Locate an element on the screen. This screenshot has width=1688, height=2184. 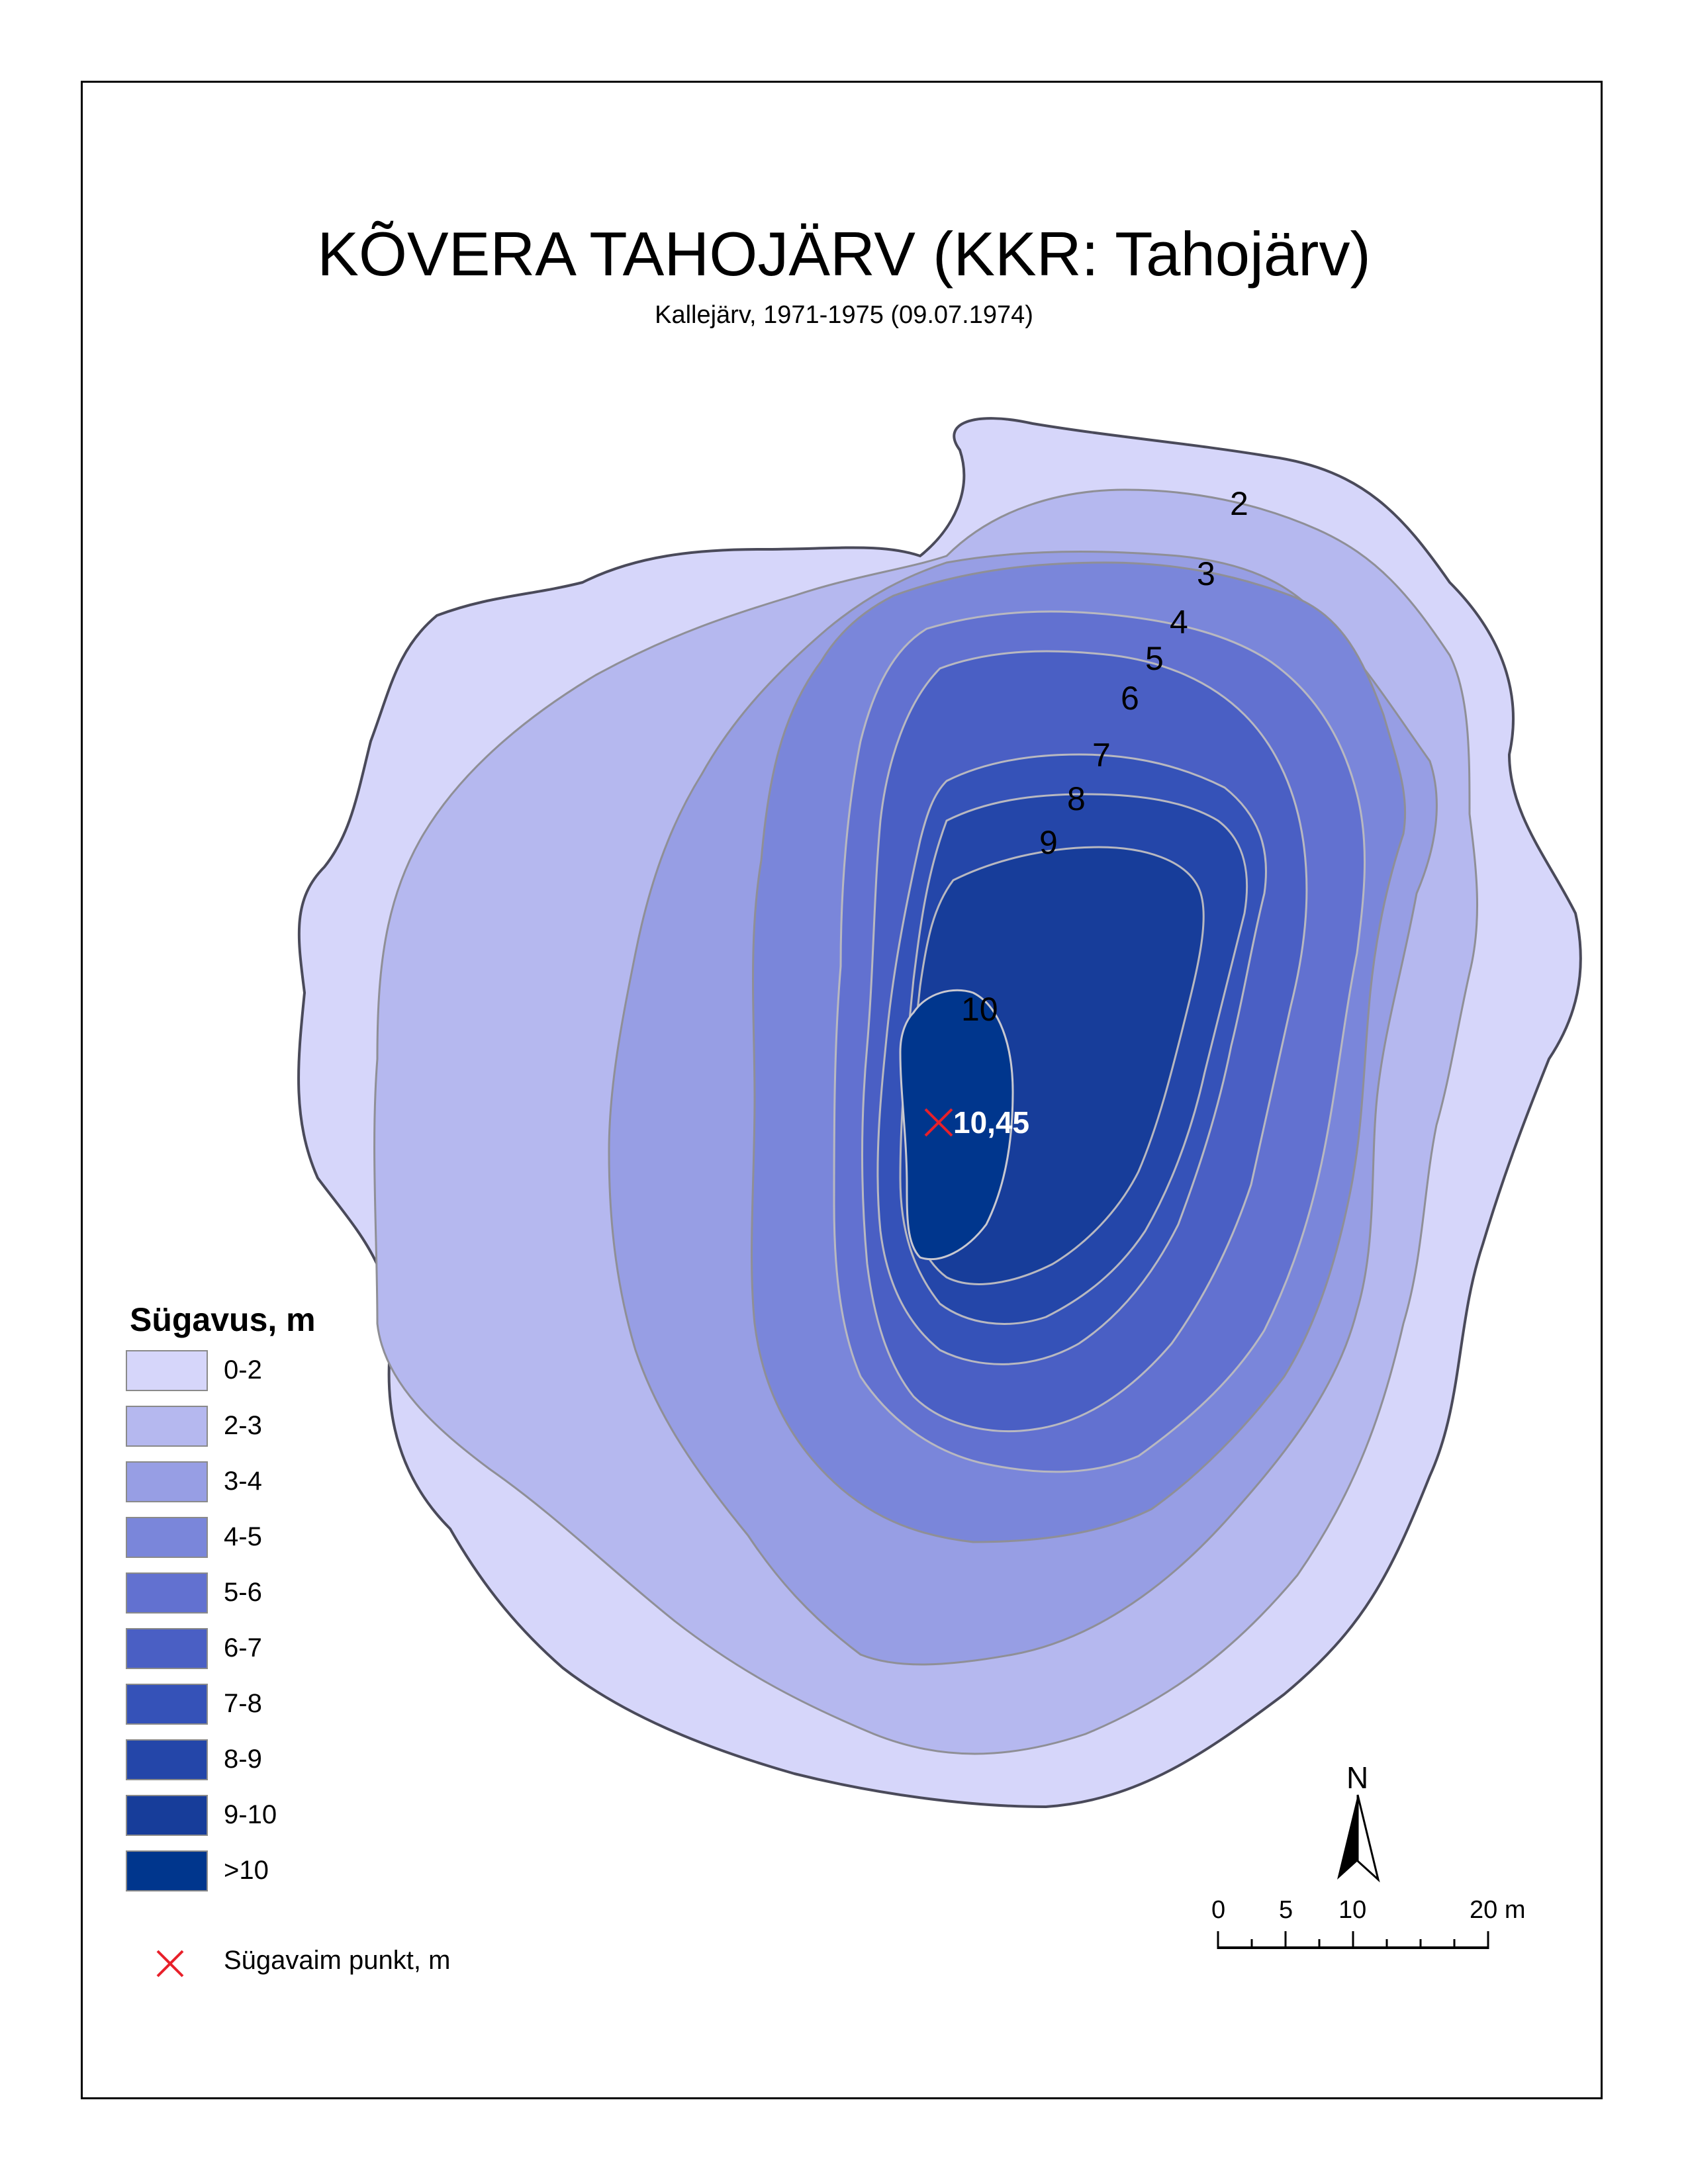
legend-label: 5-6 is located at coordinates (243, 1592).